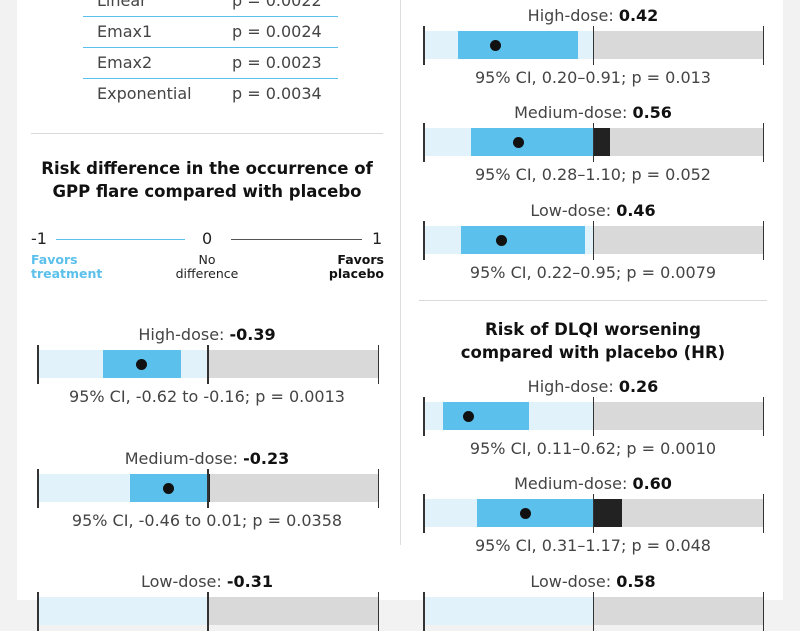  Describe the element at coordinates (207, 266) in the screenshot. I see `no-difference-label: No difference` at that location.